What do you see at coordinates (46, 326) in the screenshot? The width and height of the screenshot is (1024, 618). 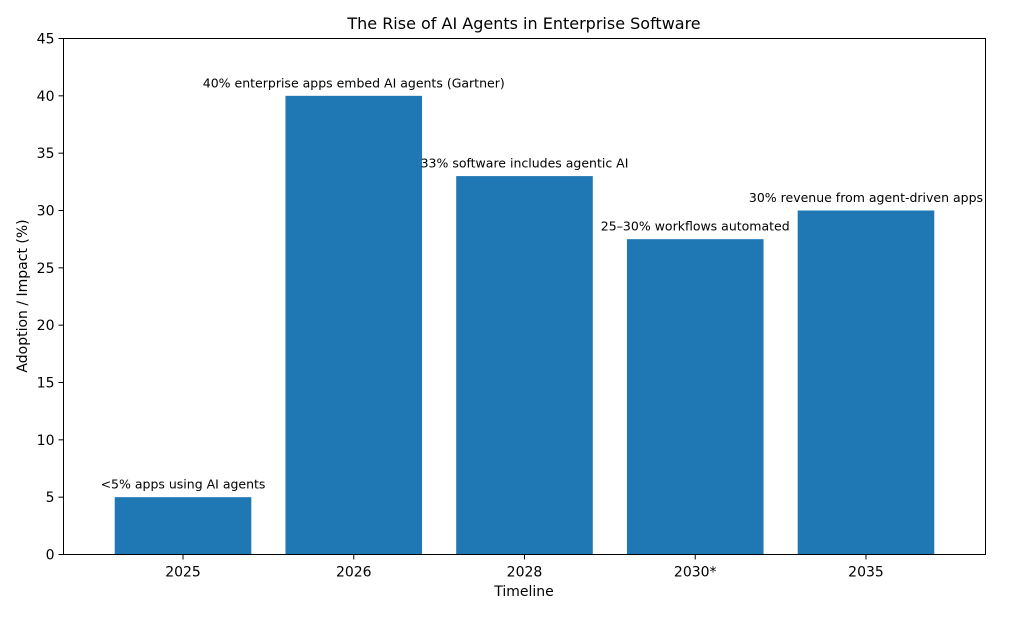 I see `y-tick-label: 20` at bounding box center [46, 326].